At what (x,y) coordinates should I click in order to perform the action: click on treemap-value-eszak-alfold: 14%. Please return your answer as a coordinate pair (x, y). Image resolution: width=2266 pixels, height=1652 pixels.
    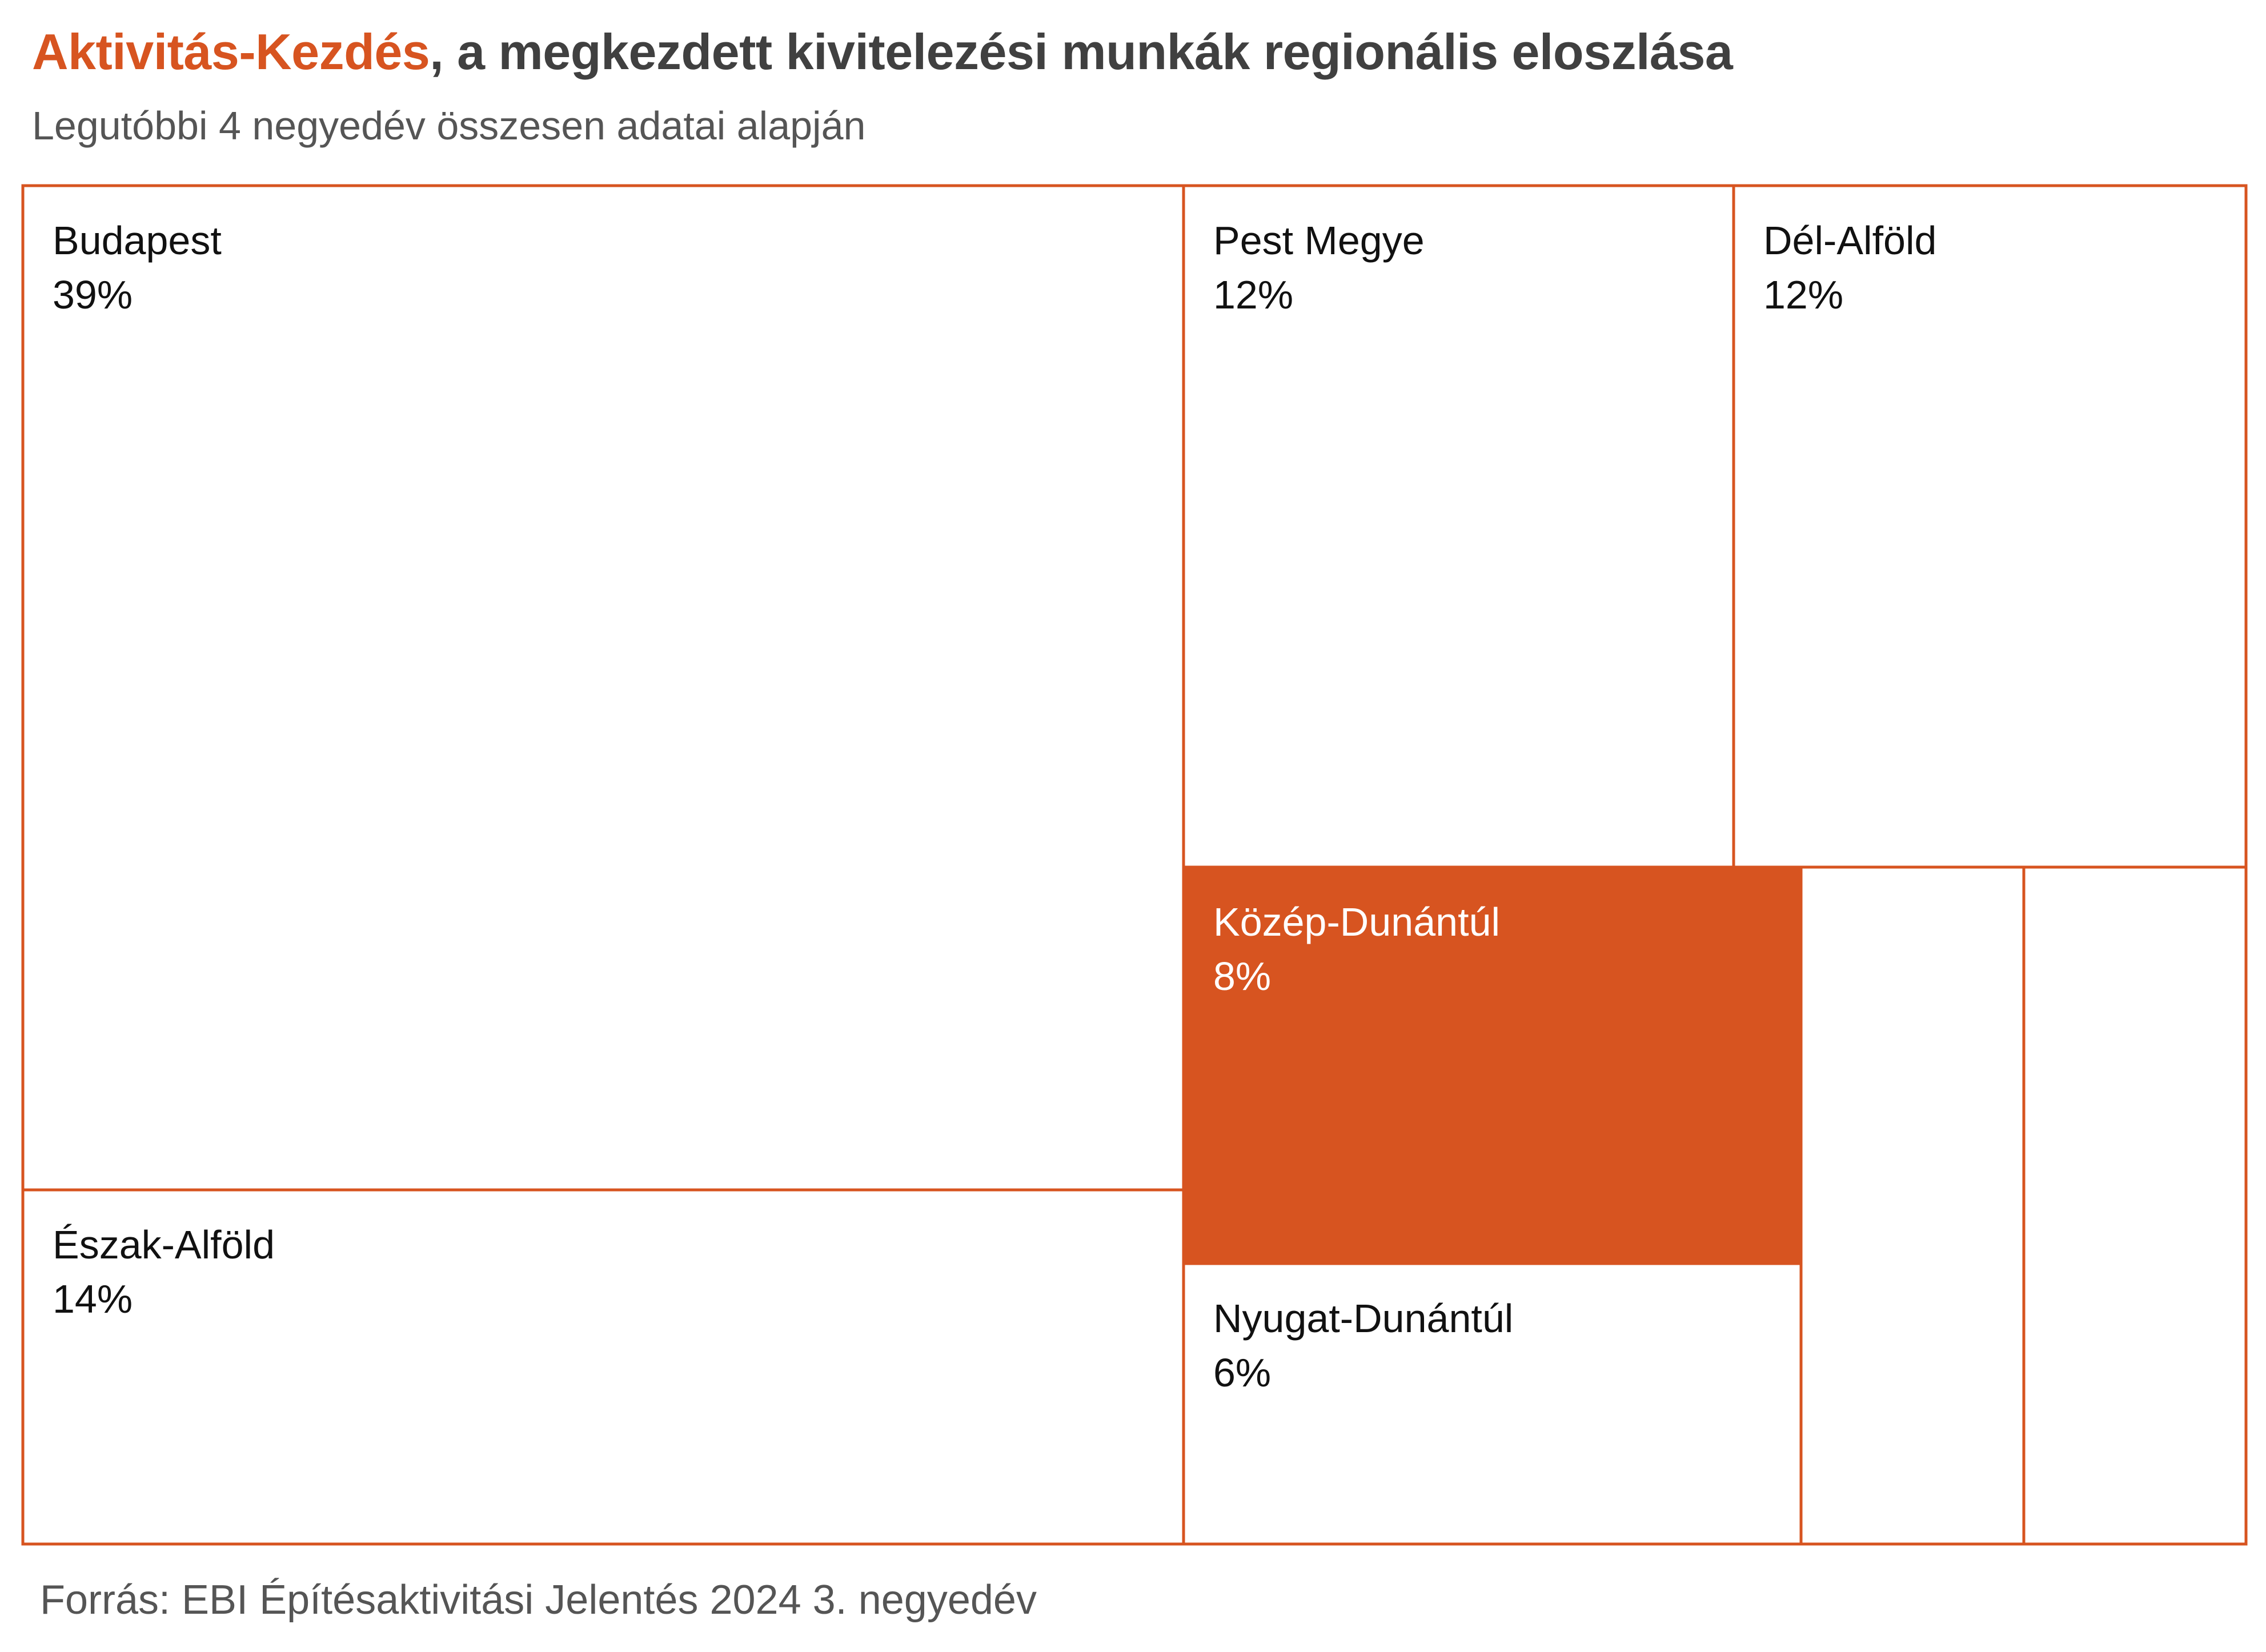
    Looking at the image, I should click on (93, 1299).